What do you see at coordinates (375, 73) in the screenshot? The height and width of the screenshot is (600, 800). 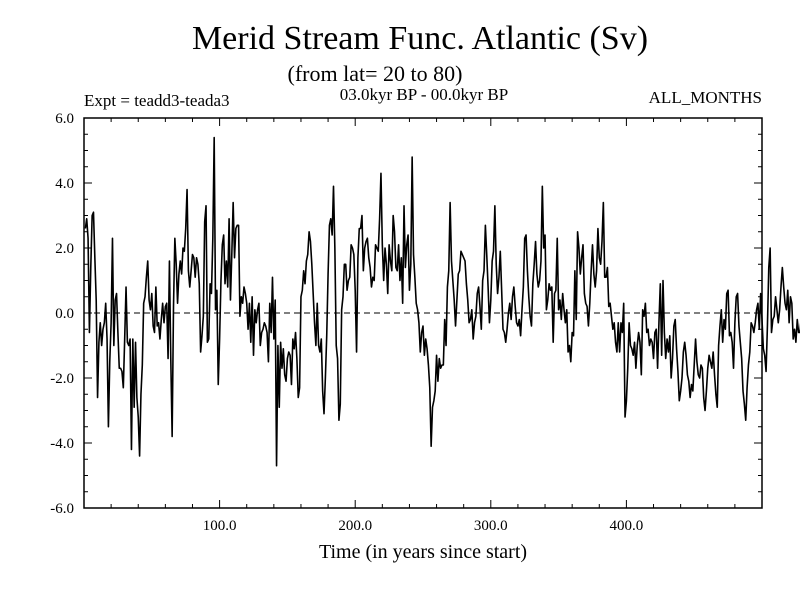 I see `chart-subtitle: (from lat= 20 to 80)` at bounding box center [375, 73].